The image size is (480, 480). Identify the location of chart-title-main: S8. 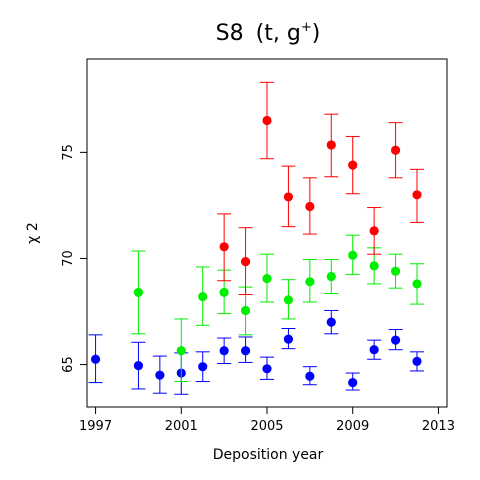
(230, 33).